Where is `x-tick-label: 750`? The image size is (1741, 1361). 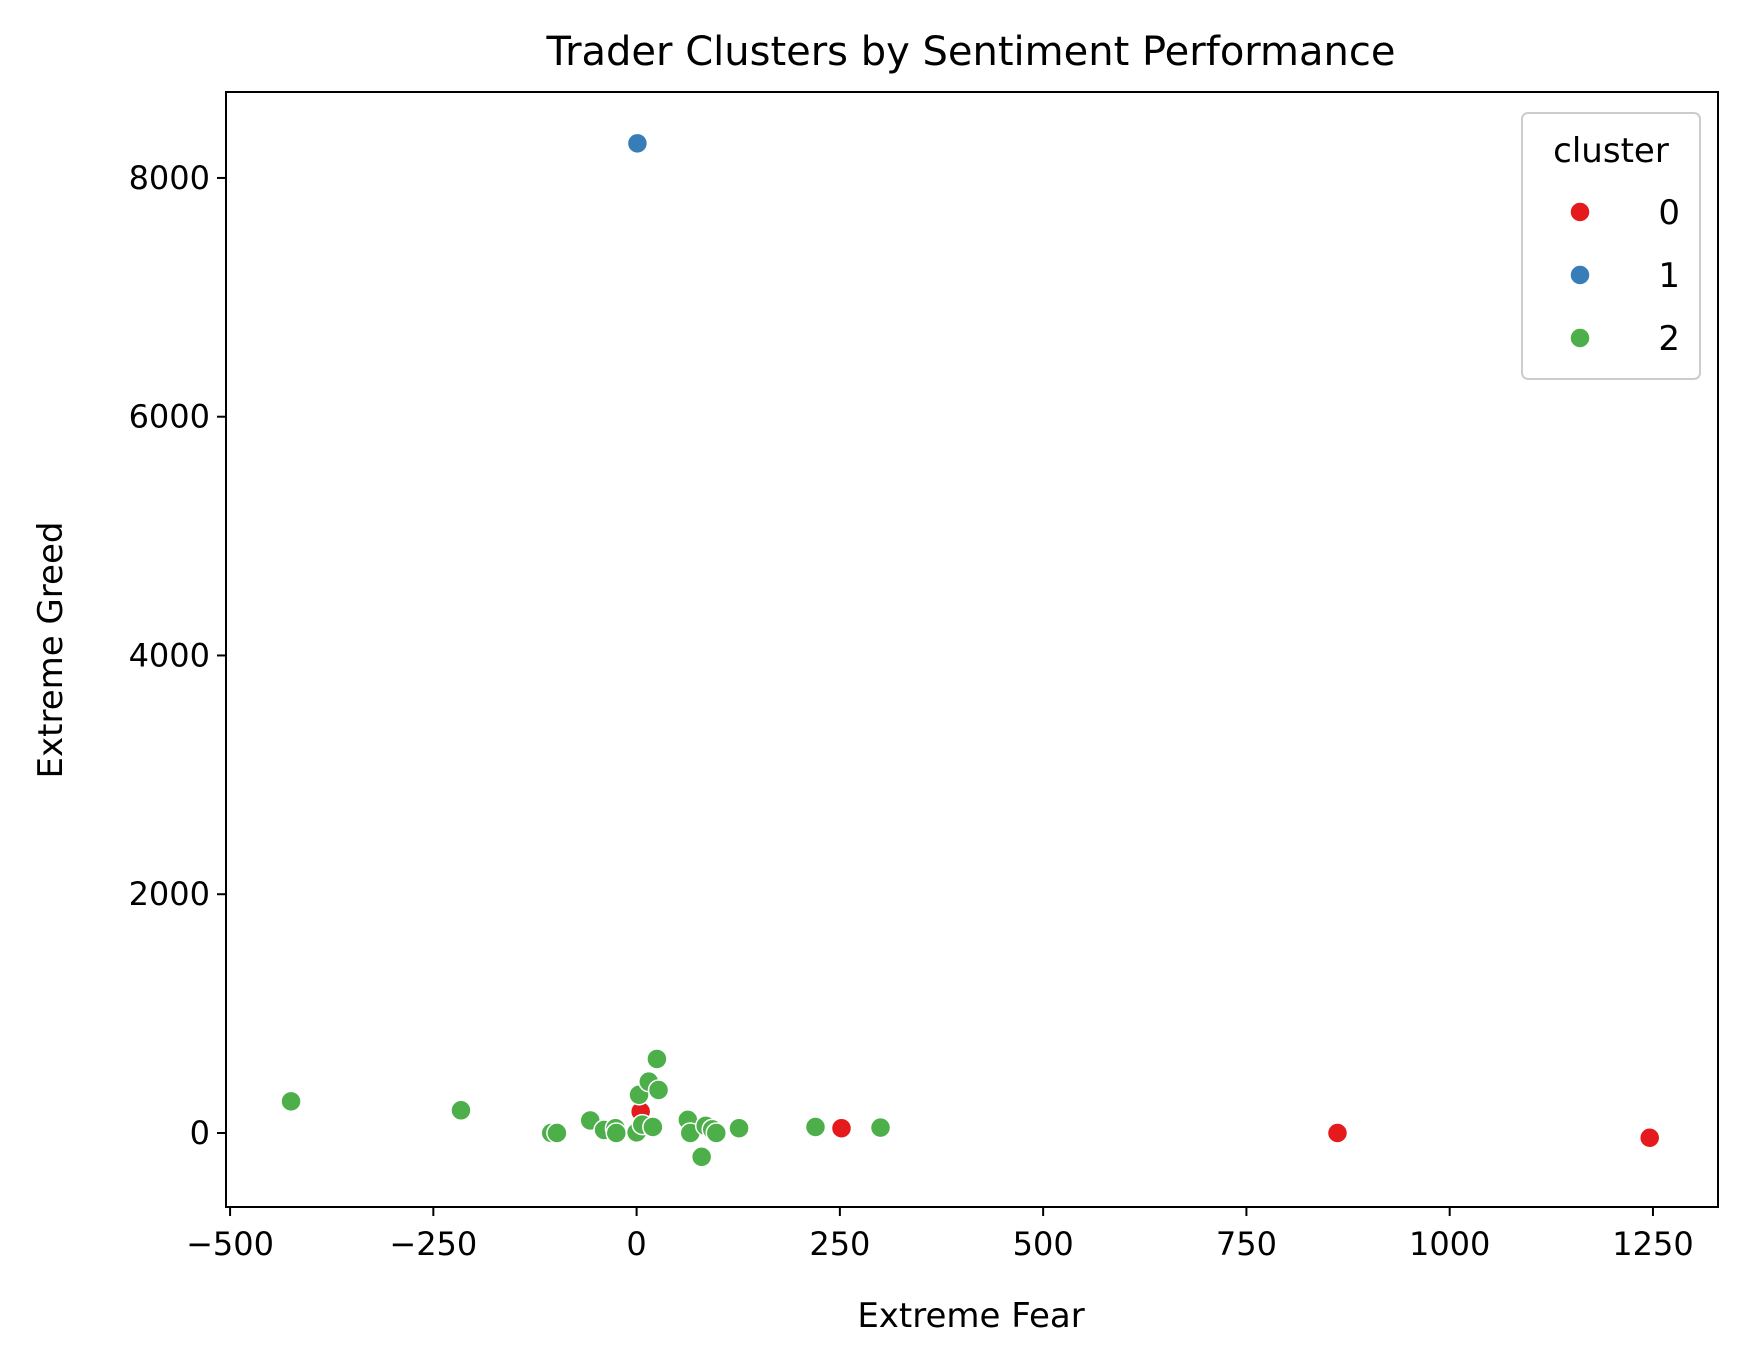 x-tick-label: 750 is located at coordinates (1246, 1244).